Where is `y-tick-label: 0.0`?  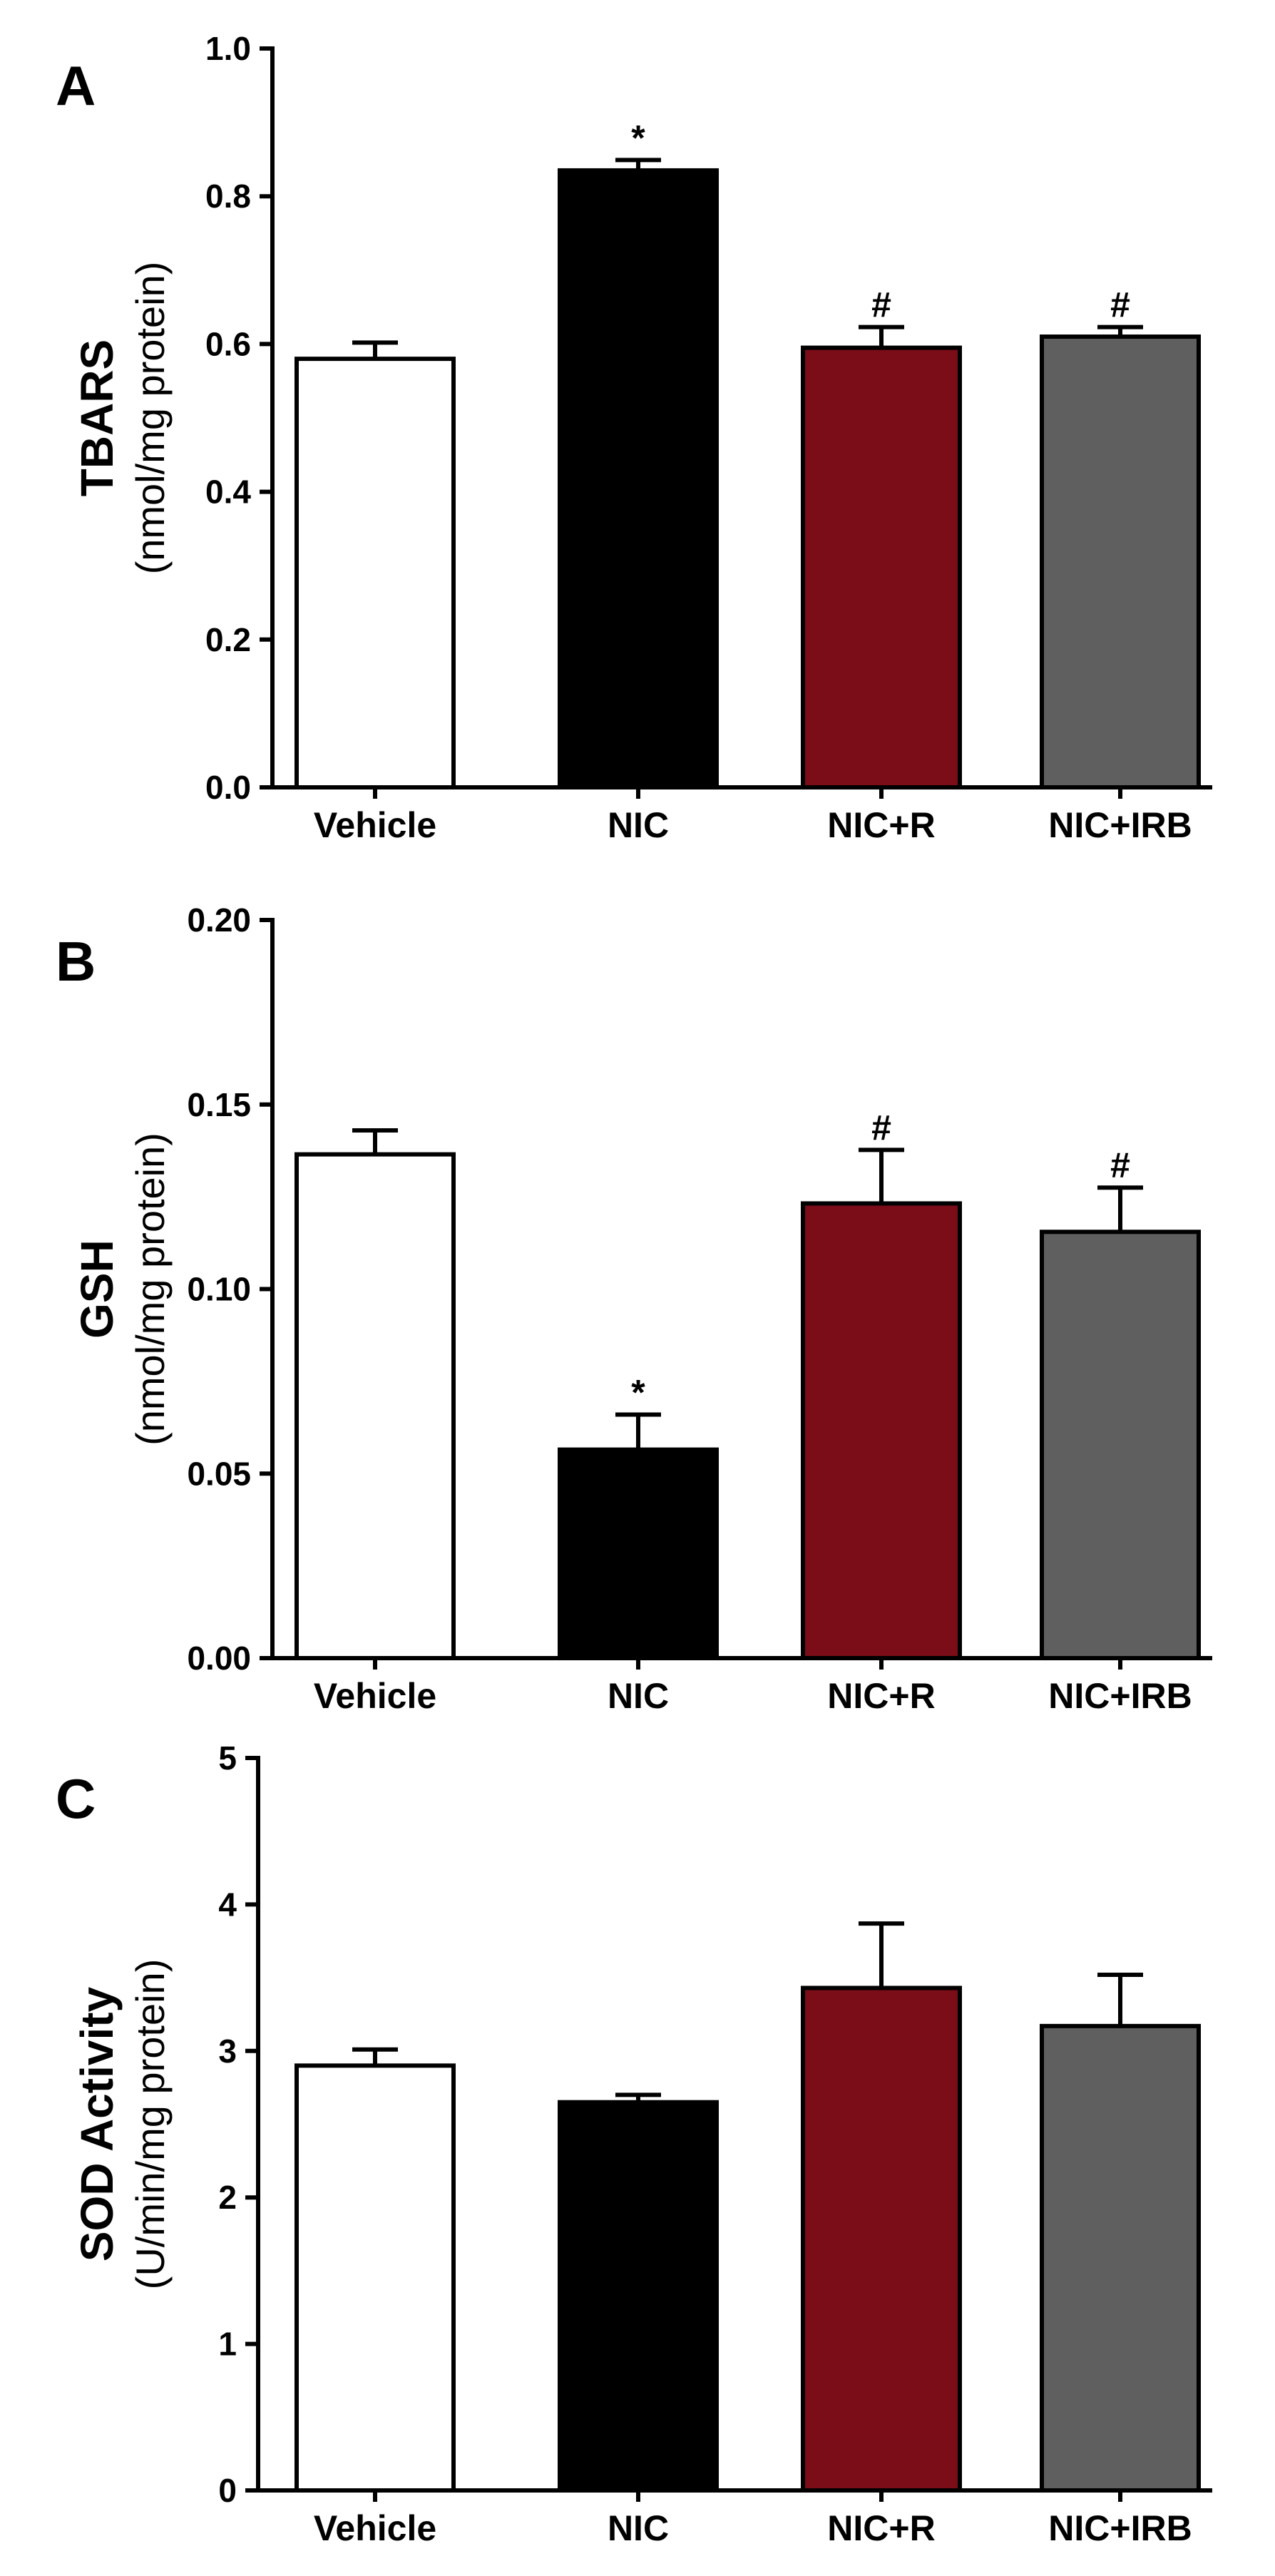
y-tick-label: 0.0 is located at coordinates (228, 788).